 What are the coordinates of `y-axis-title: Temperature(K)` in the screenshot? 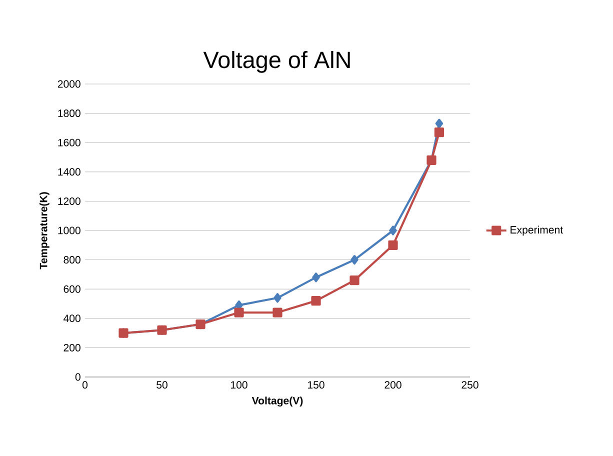 It's located at (45, 231).